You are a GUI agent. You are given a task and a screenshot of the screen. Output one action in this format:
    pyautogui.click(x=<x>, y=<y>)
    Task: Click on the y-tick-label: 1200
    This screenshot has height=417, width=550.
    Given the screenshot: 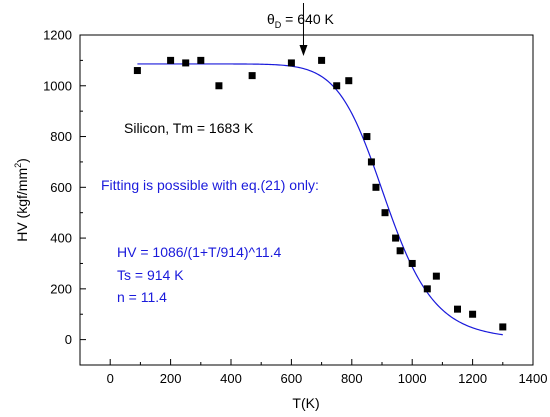 What is the action you would take?
    pyautogui.click(x=57, y=35)
    